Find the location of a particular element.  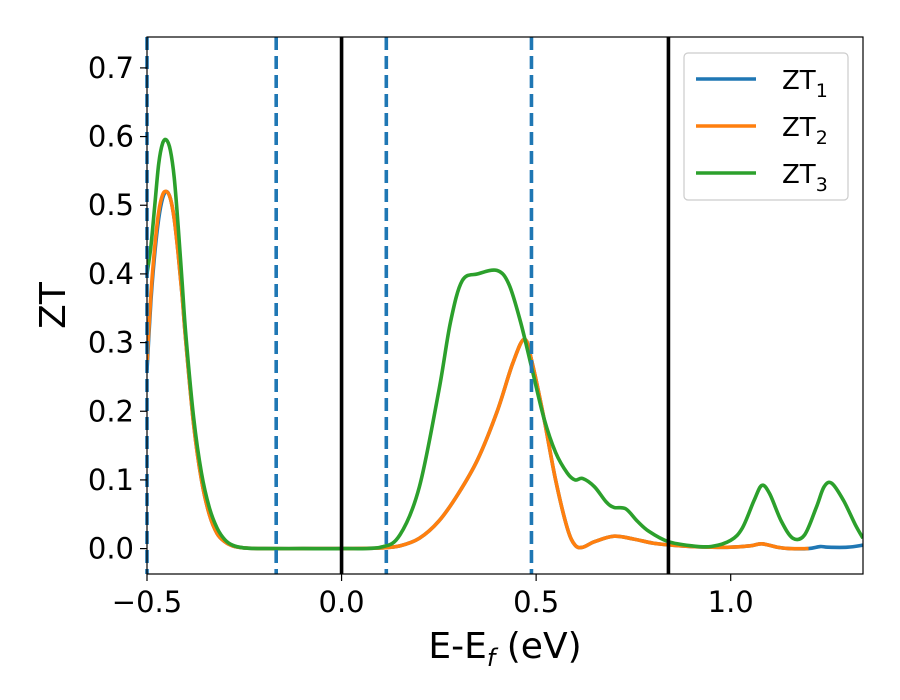

x-axis-label-main: E-E is located at coordinates (457, 646).